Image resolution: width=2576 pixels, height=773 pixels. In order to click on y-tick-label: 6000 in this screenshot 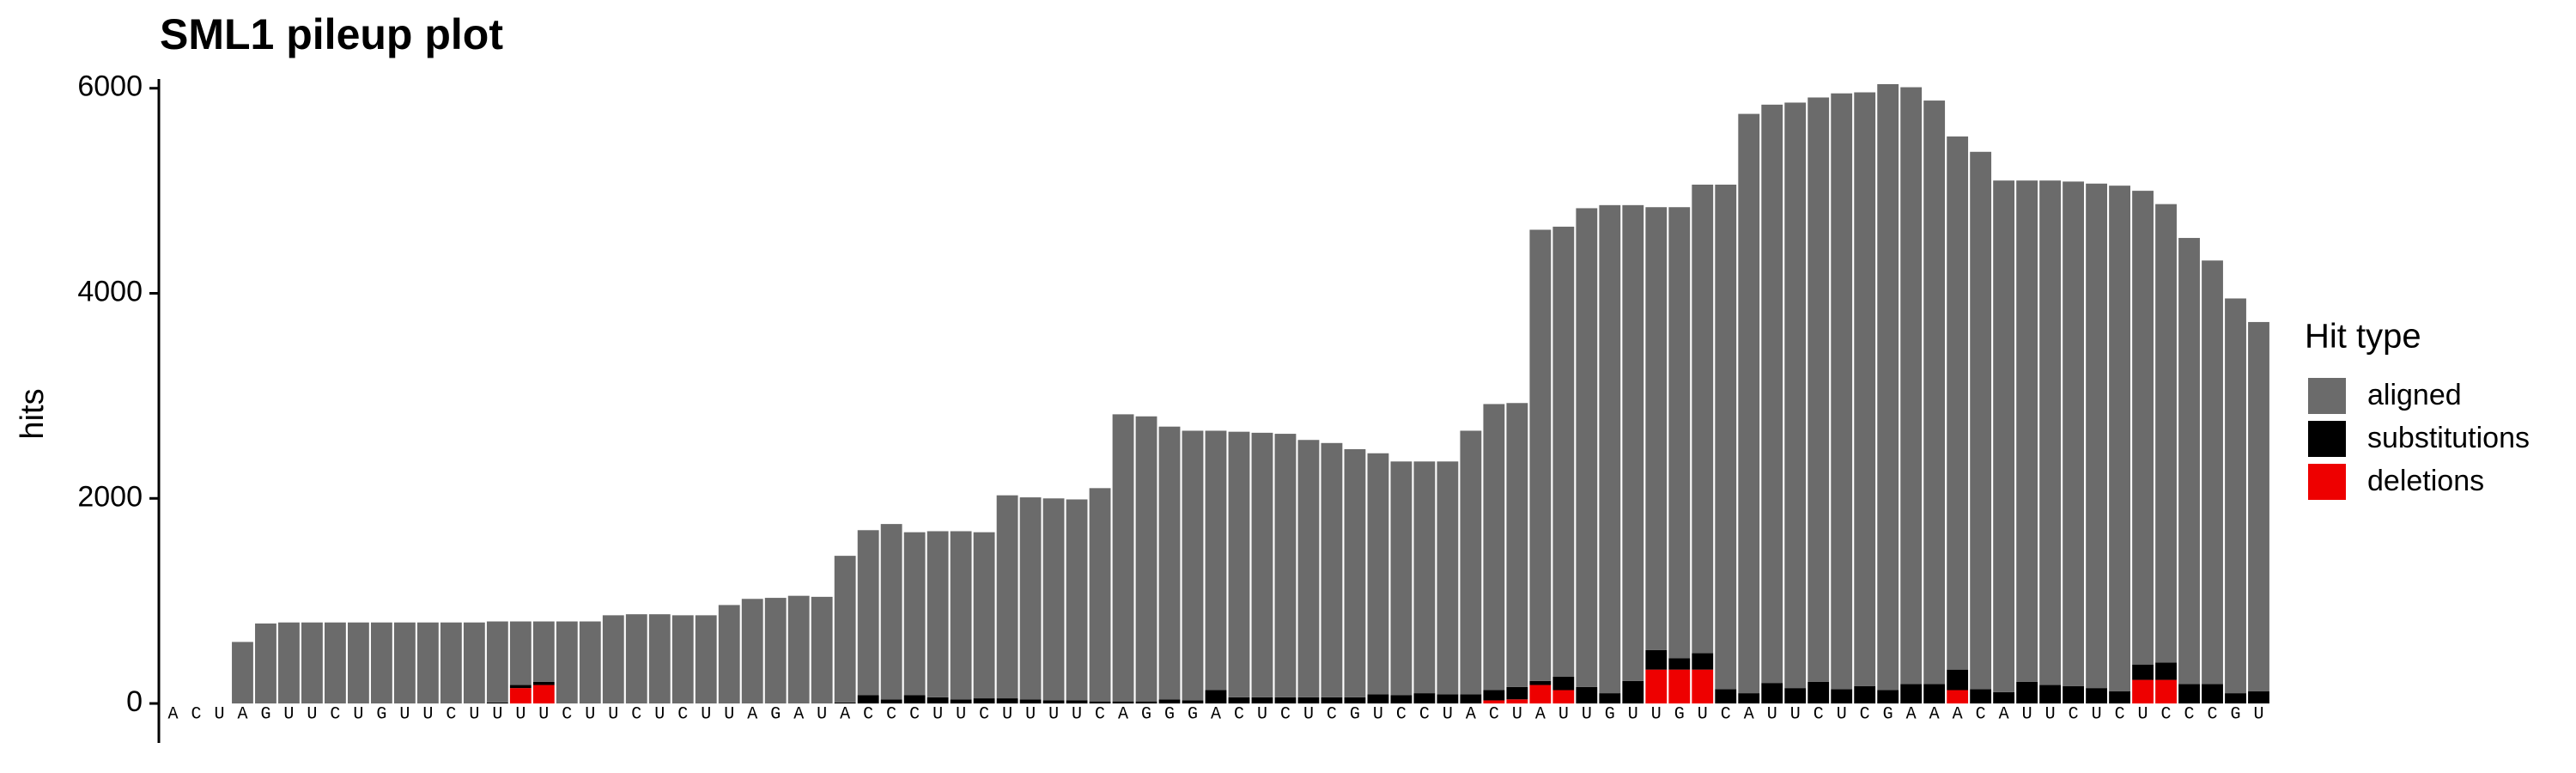, I will do `click(110, 86)`.